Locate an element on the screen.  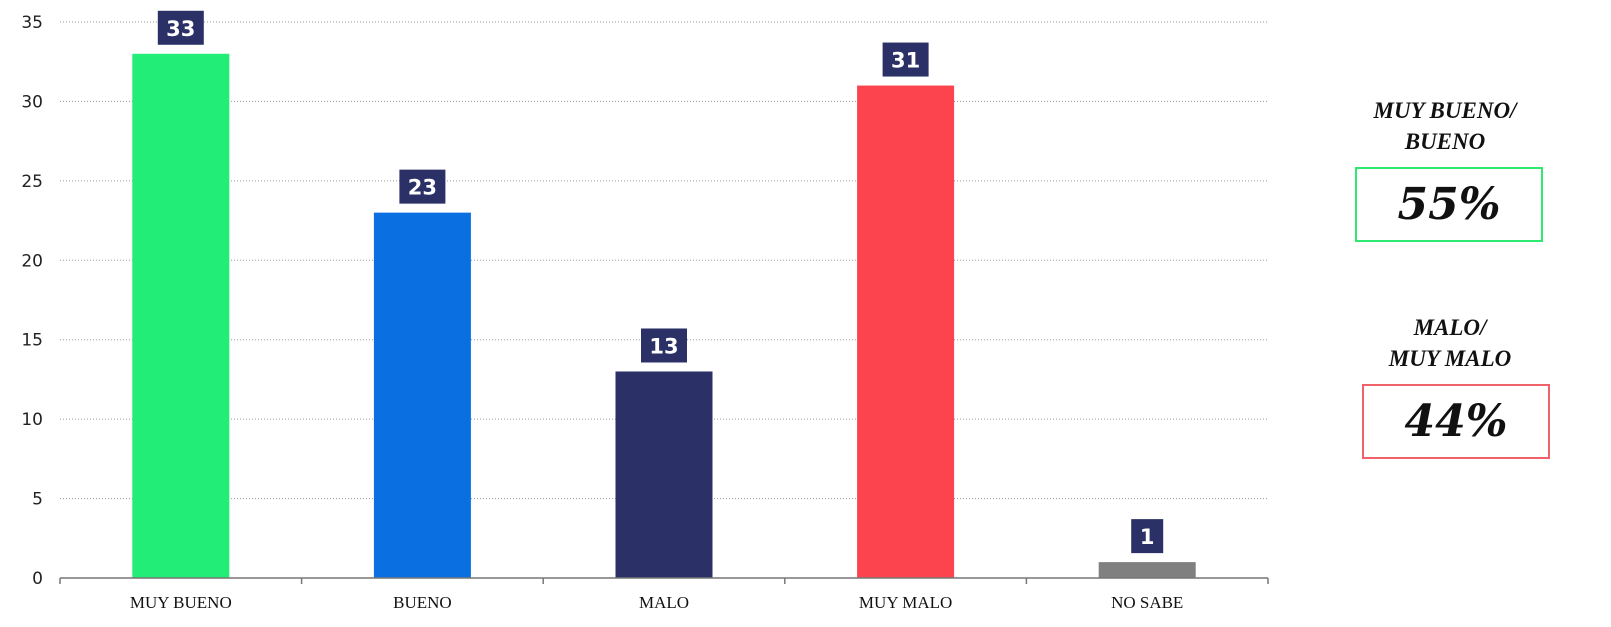
data-label: 33 is located at coordinates (180, 29).